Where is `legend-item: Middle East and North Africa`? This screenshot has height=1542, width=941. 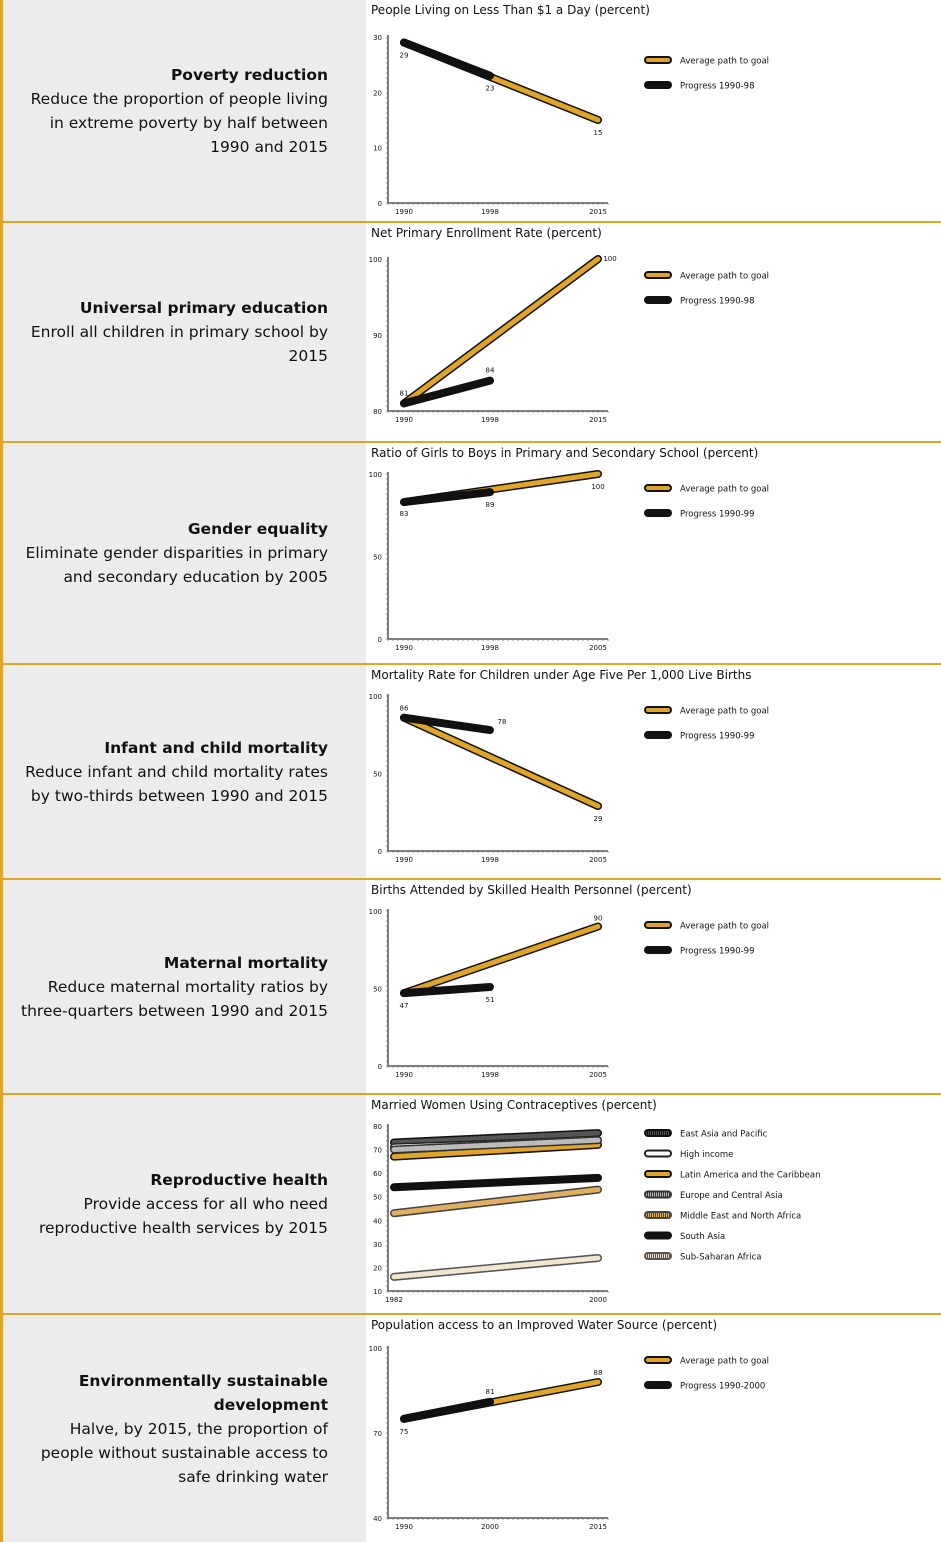 legend-item: Middle East and North Africa is located at coordinates (722, 1216).